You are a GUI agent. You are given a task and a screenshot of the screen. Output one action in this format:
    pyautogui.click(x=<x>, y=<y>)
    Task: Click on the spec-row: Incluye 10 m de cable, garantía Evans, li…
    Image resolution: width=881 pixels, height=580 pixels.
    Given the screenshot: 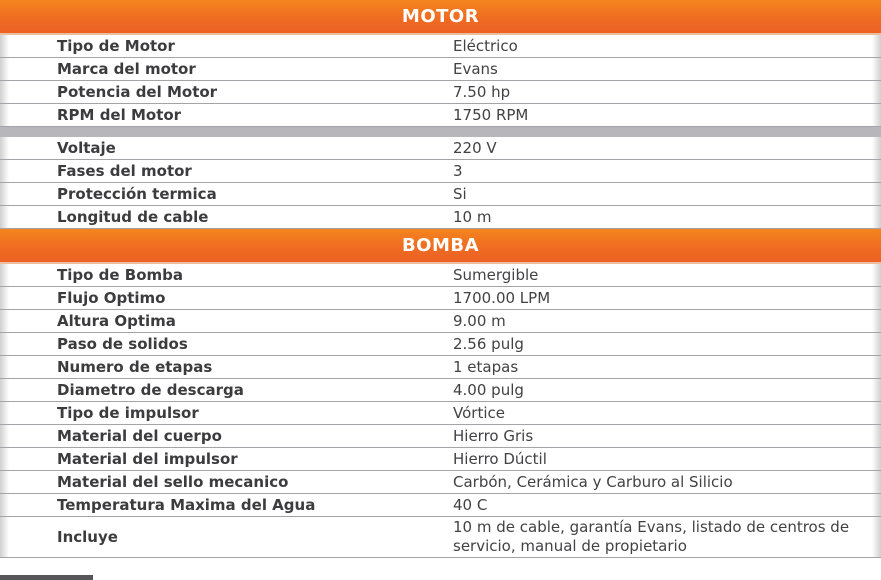 What is the action you would take?
    pyautogui.click(x=440, y=537)
    